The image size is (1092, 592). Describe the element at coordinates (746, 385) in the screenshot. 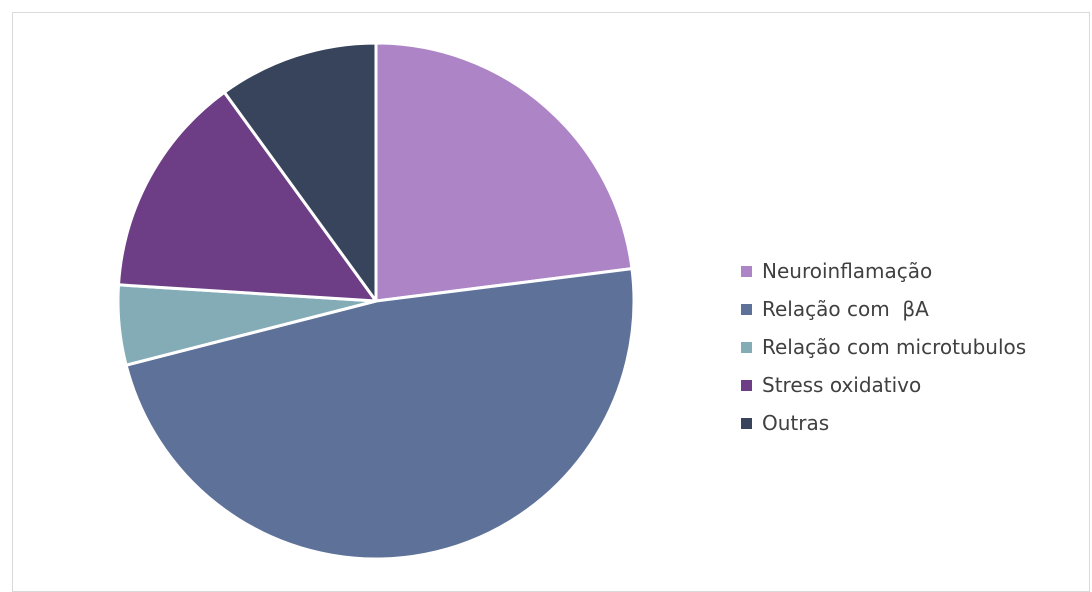

I see `legend-swatch-stress-oxidativo` at that location.